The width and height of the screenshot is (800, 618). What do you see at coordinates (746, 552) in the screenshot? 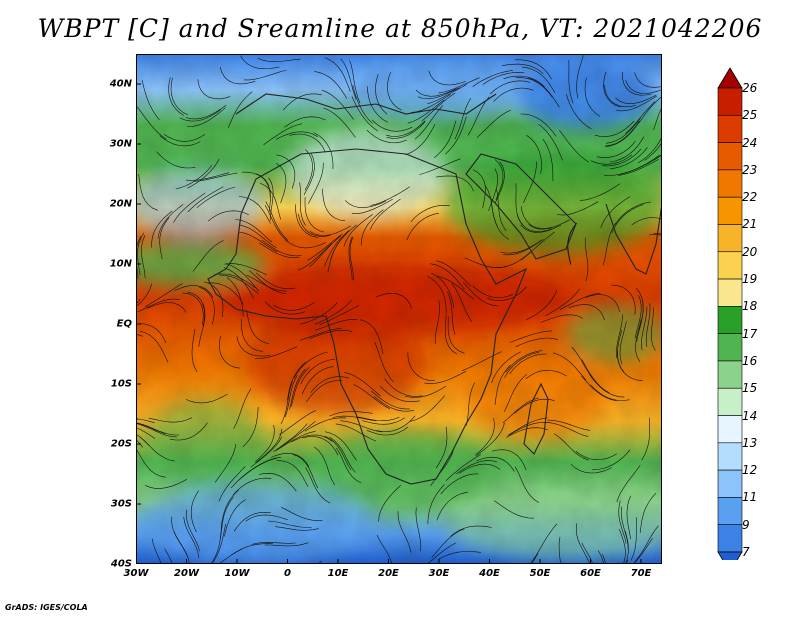
I see `colorbar-label: 7` at bounding box center [746, 552].